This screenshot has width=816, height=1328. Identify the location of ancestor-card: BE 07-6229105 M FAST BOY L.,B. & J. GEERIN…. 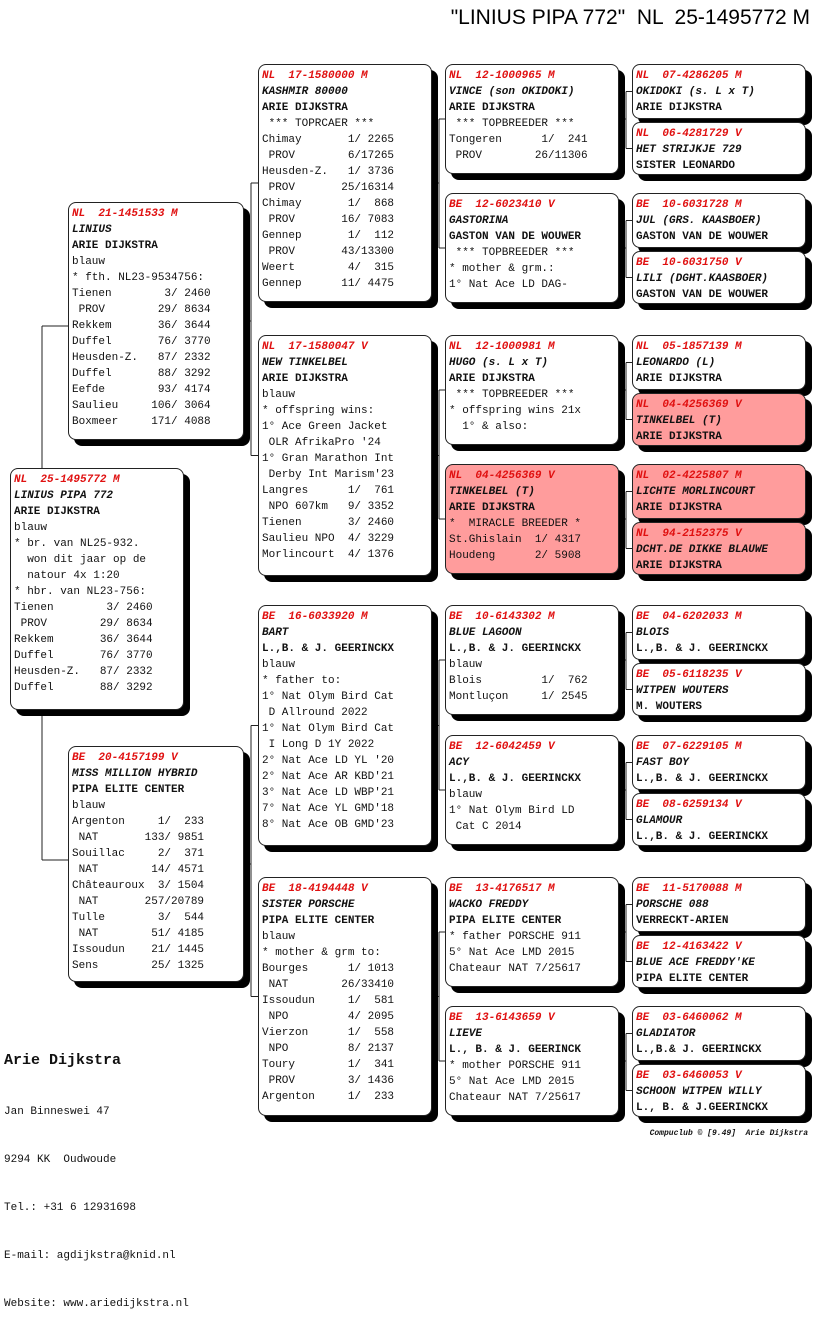
(719, 762).